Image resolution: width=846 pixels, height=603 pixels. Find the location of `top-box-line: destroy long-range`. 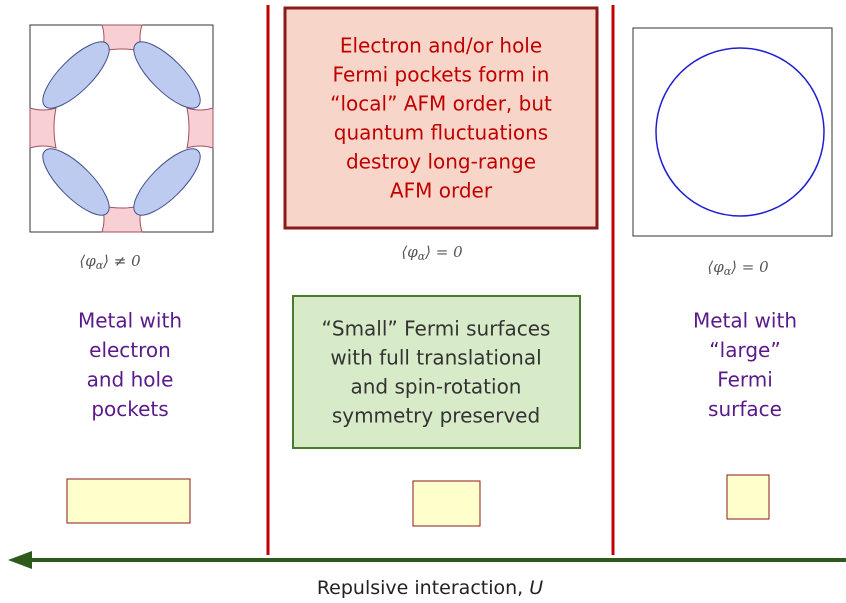

top-box-line: destroy long-range is located at coordinates (441, 162).